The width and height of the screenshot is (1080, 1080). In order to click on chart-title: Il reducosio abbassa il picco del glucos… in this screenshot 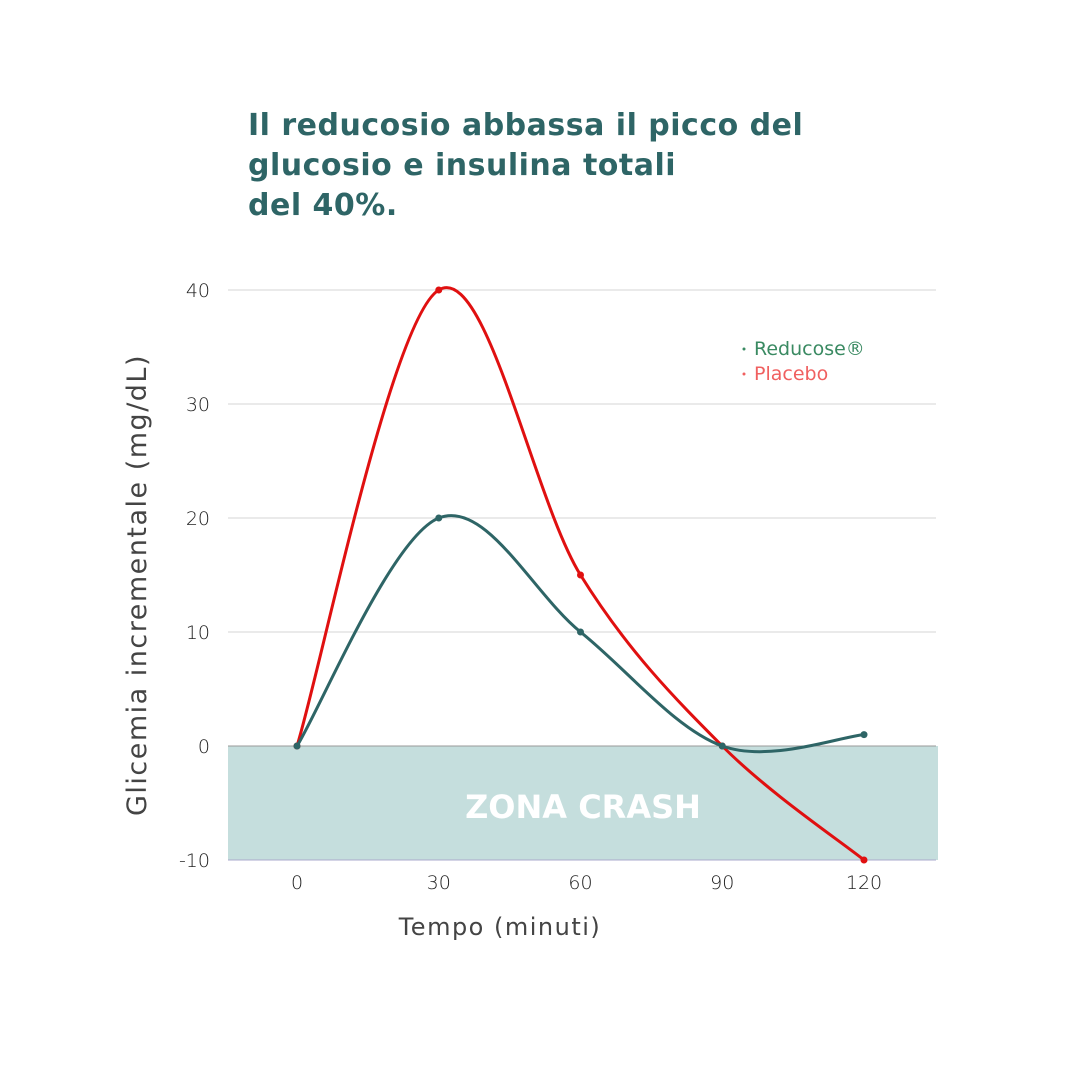, I will do `click(598, 166)`.